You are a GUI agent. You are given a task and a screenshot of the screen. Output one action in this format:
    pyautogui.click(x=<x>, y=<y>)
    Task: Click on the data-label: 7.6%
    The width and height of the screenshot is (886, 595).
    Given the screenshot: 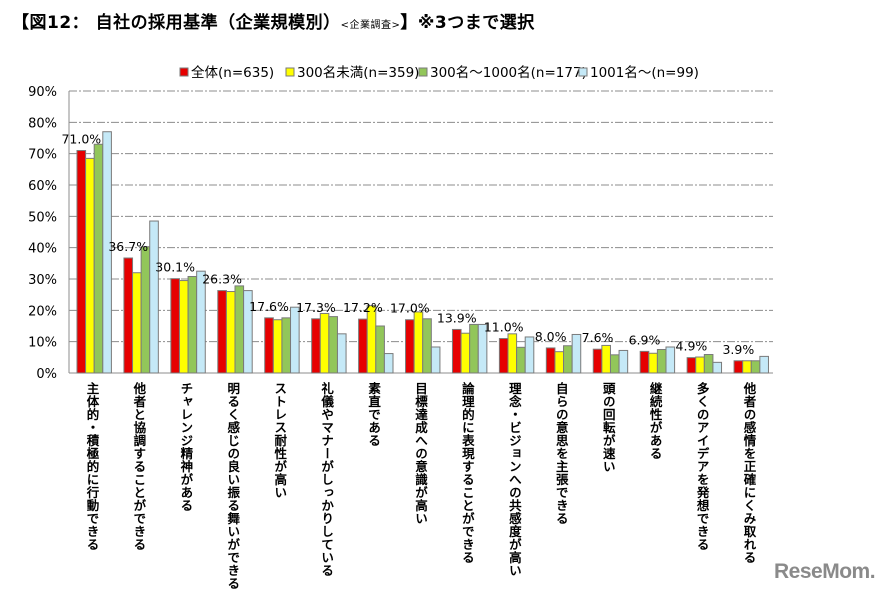 What is the action you would take?
    pyautogui.click(x=598, y=337)
    